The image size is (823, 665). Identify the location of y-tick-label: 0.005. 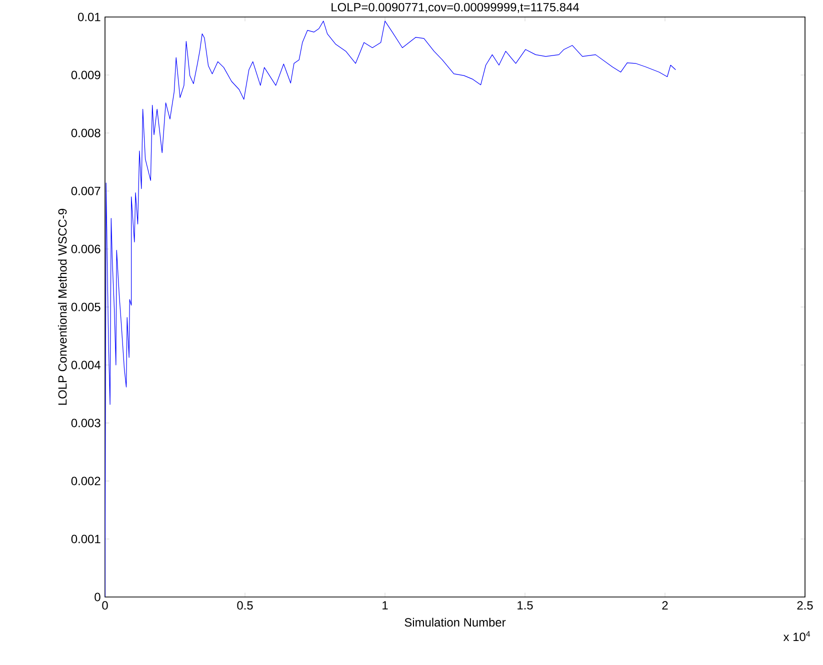
(85, 307).